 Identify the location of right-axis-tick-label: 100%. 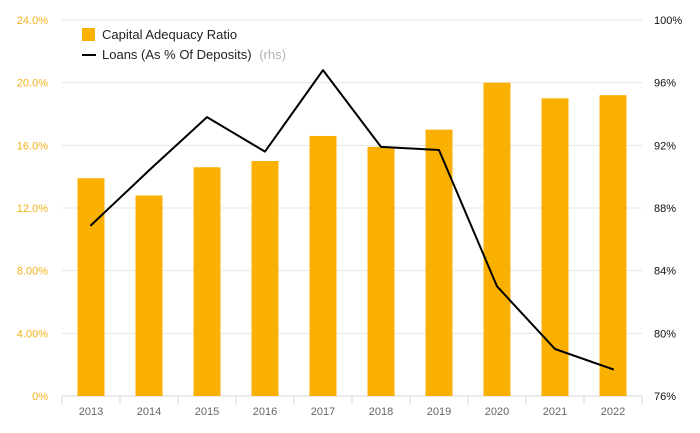
(668, 21).